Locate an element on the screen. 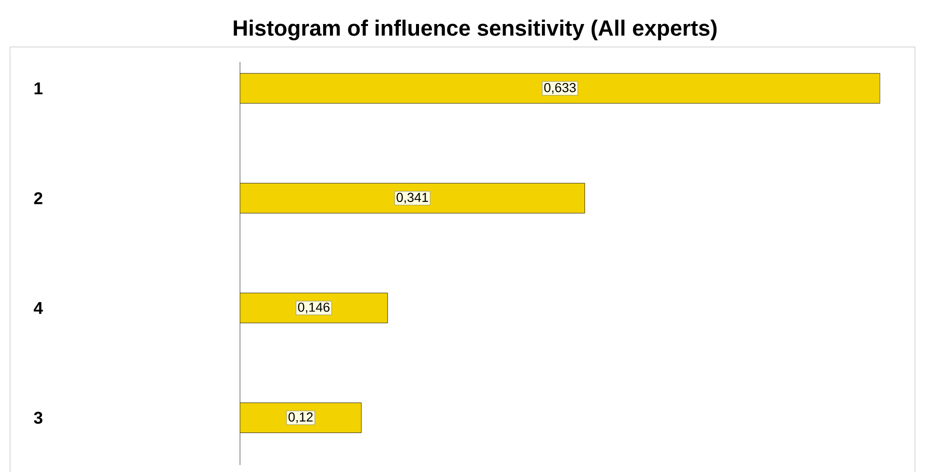 The width and height of the screenshot is (937, 472). data-label: 0,146 is located at coordinates (314, 308).